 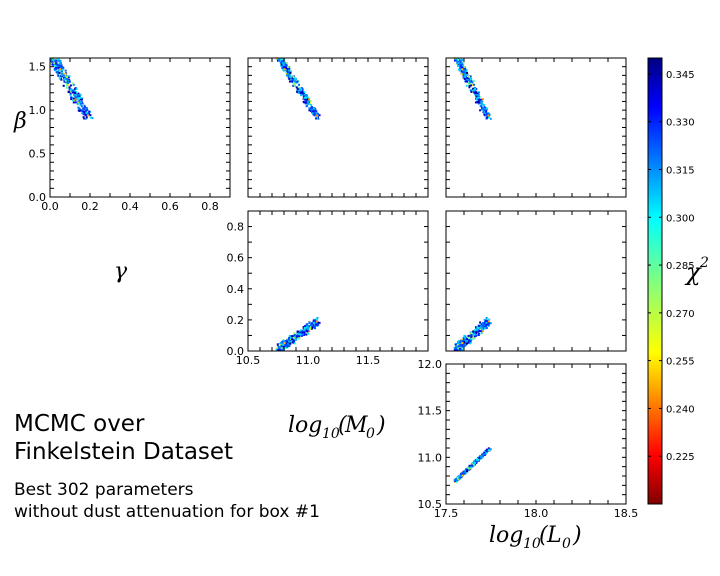 What do you see at coordinates (536, 127) in the screenshot?
I see `frame-beta-vs-logL0` at bounding box center [536, 127].